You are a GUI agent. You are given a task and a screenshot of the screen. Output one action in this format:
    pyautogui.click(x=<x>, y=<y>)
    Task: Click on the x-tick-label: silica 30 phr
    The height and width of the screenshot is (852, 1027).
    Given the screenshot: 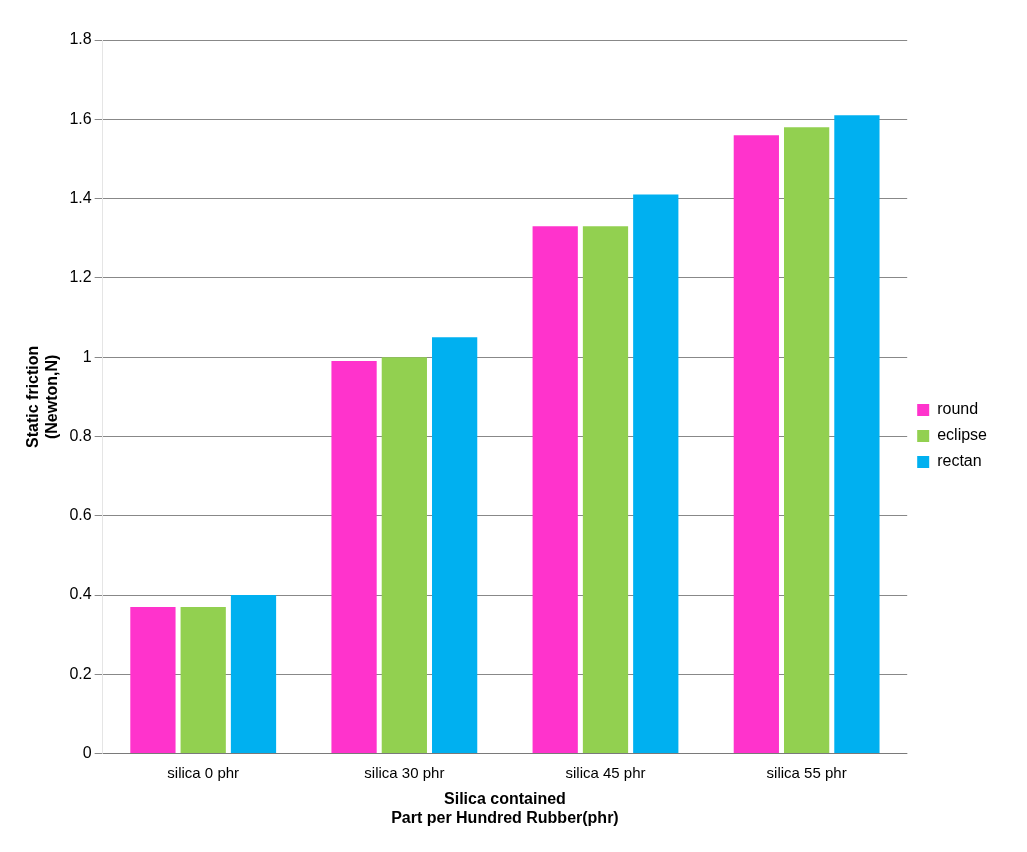 What is the action you would take?
    pyautogui.click(x=404, y=772)
    